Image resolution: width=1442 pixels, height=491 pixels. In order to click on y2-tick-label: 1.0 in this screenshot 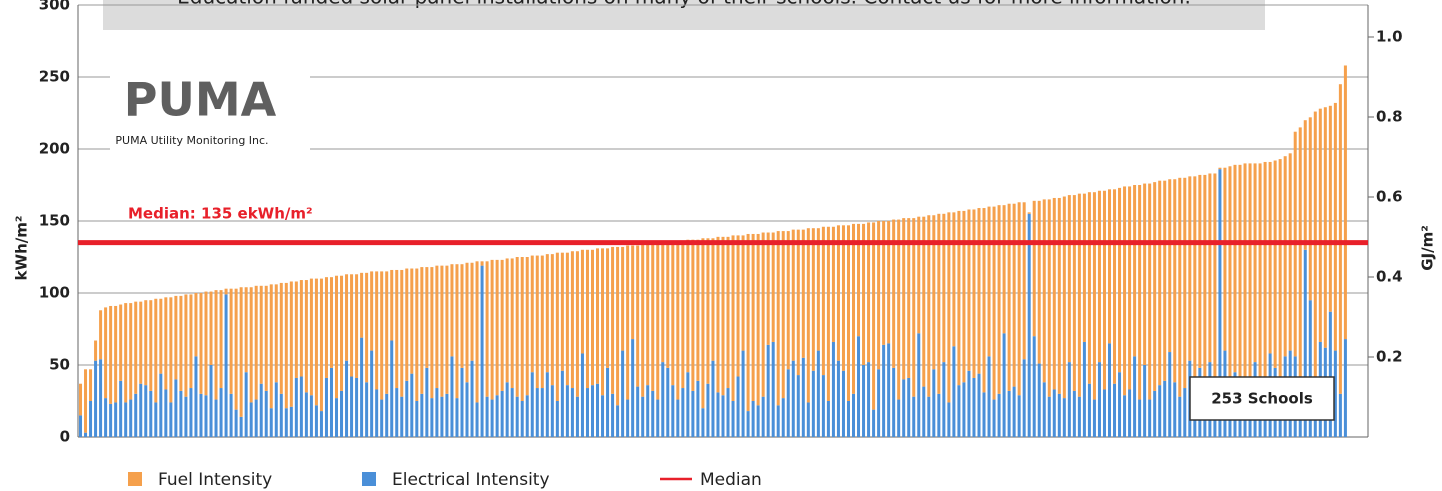, I will do `click(1389, 37)`.